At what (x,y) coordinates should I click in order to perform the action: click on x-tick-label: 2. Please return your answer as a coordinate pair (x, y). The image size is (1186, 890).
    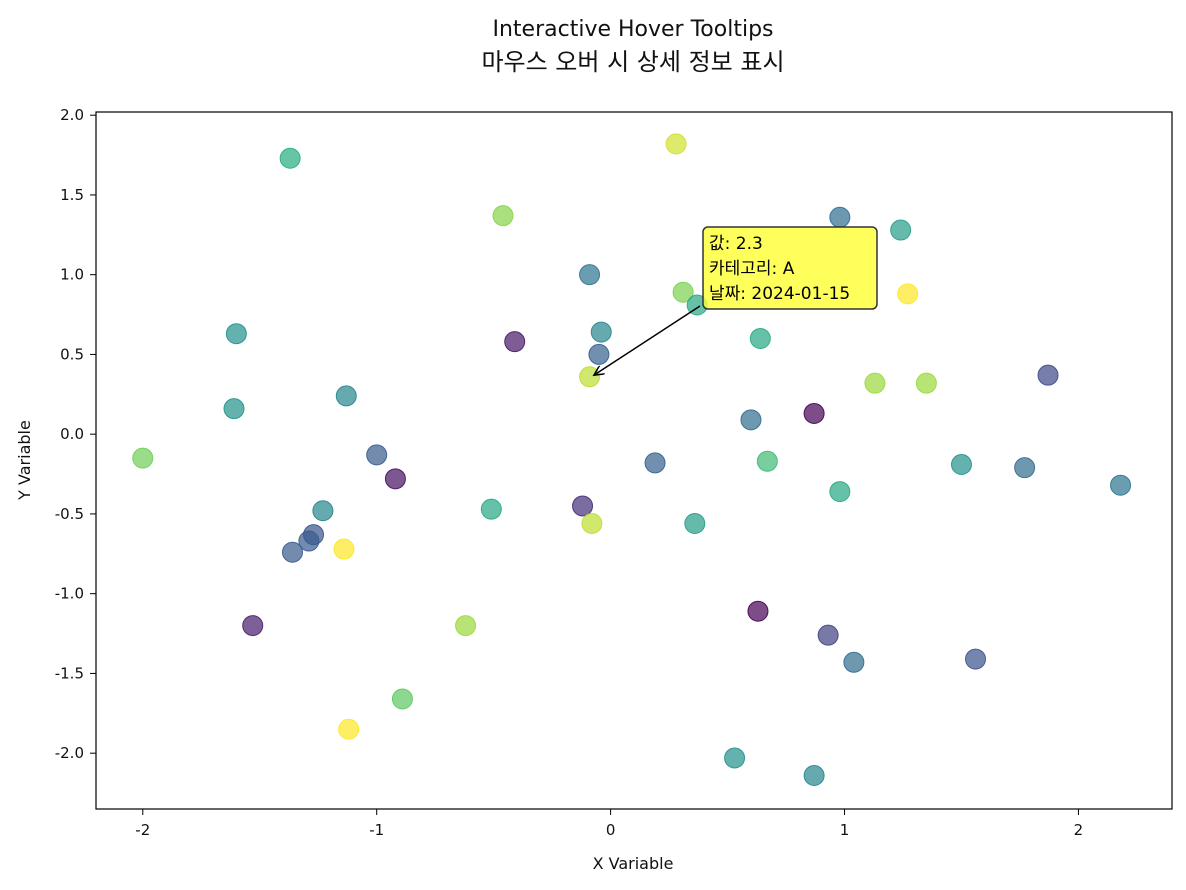
    Looking at the image, I should click on (1079, 830).